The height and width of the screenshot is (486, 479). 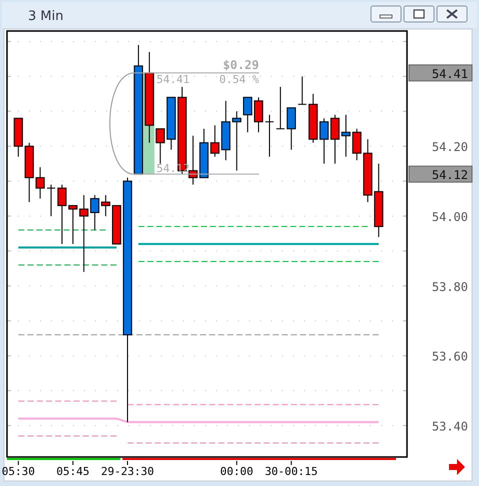 What do you see at coordinates (450, 287) in the screenshot?
I see `y-tick-label: 53.80` at bounding box center [450, 287].